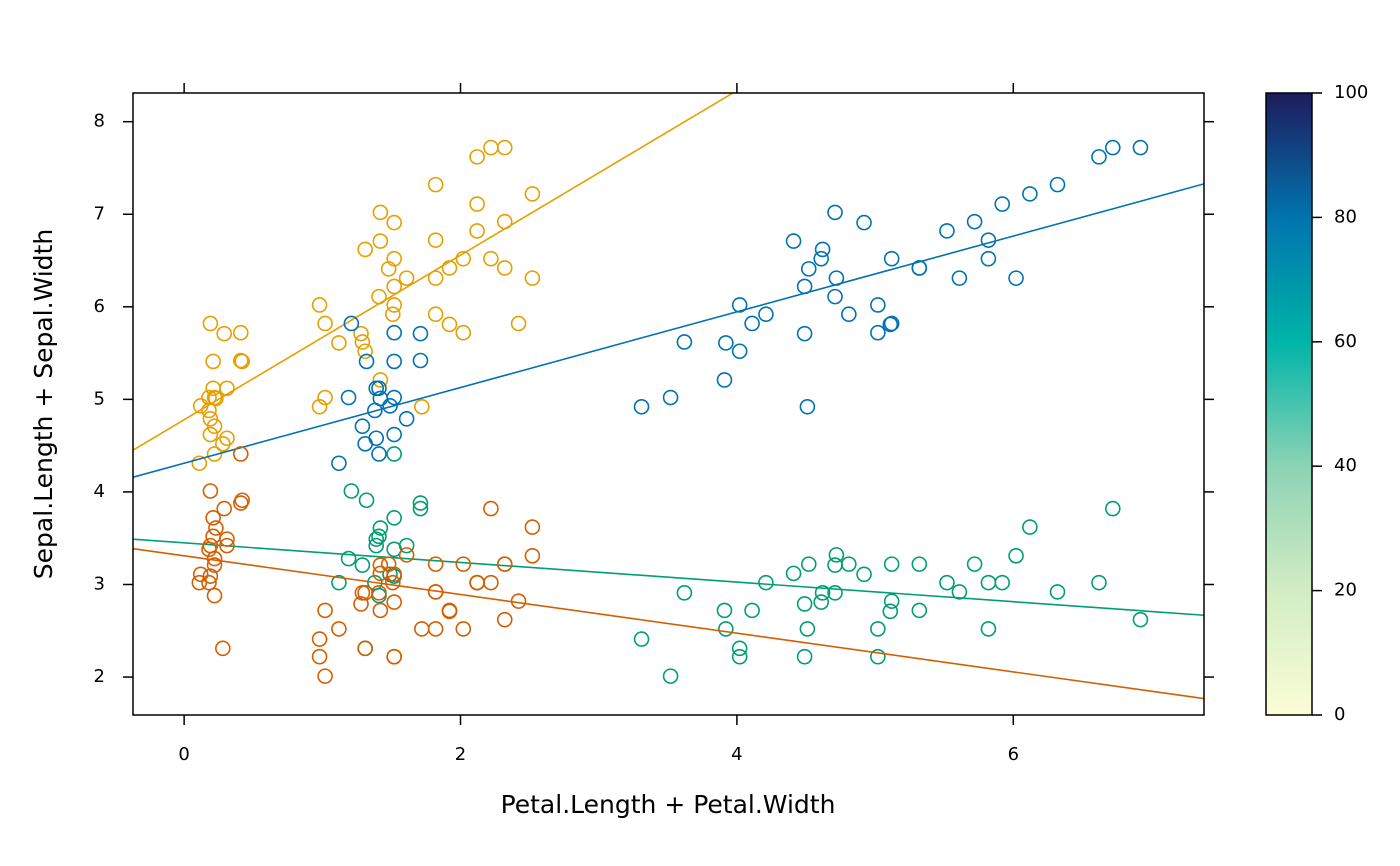  What do you see at coordinates (460, 754) in the screenshot?
I see `x-tick-label: 2` at bounding box center [460, 754].